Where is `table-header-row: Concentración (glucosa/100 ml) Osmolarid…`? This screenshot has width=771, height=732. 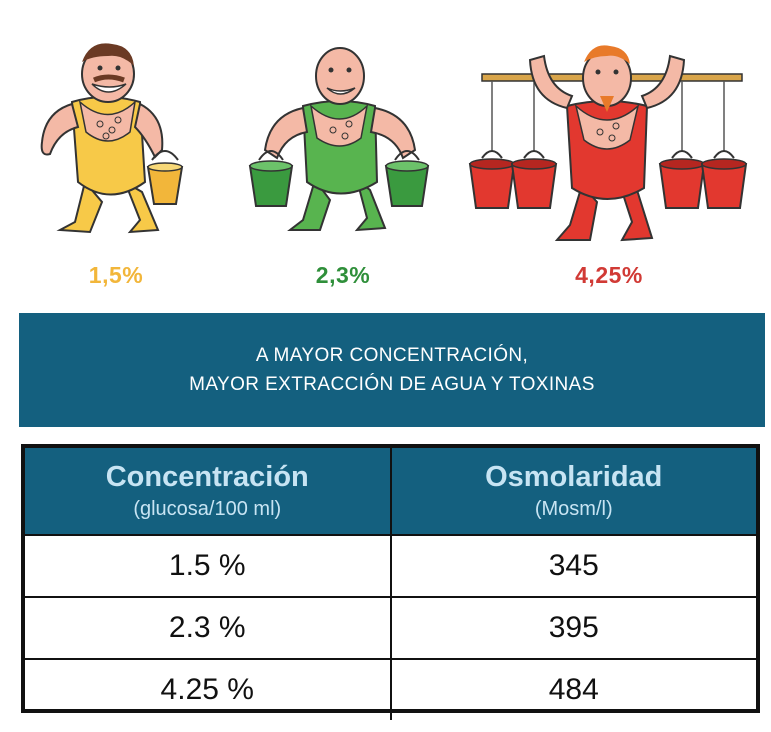 table-header-row: Concentración (glucosa/100 ml) Osmolarid… is located at coordinates (390, 491).